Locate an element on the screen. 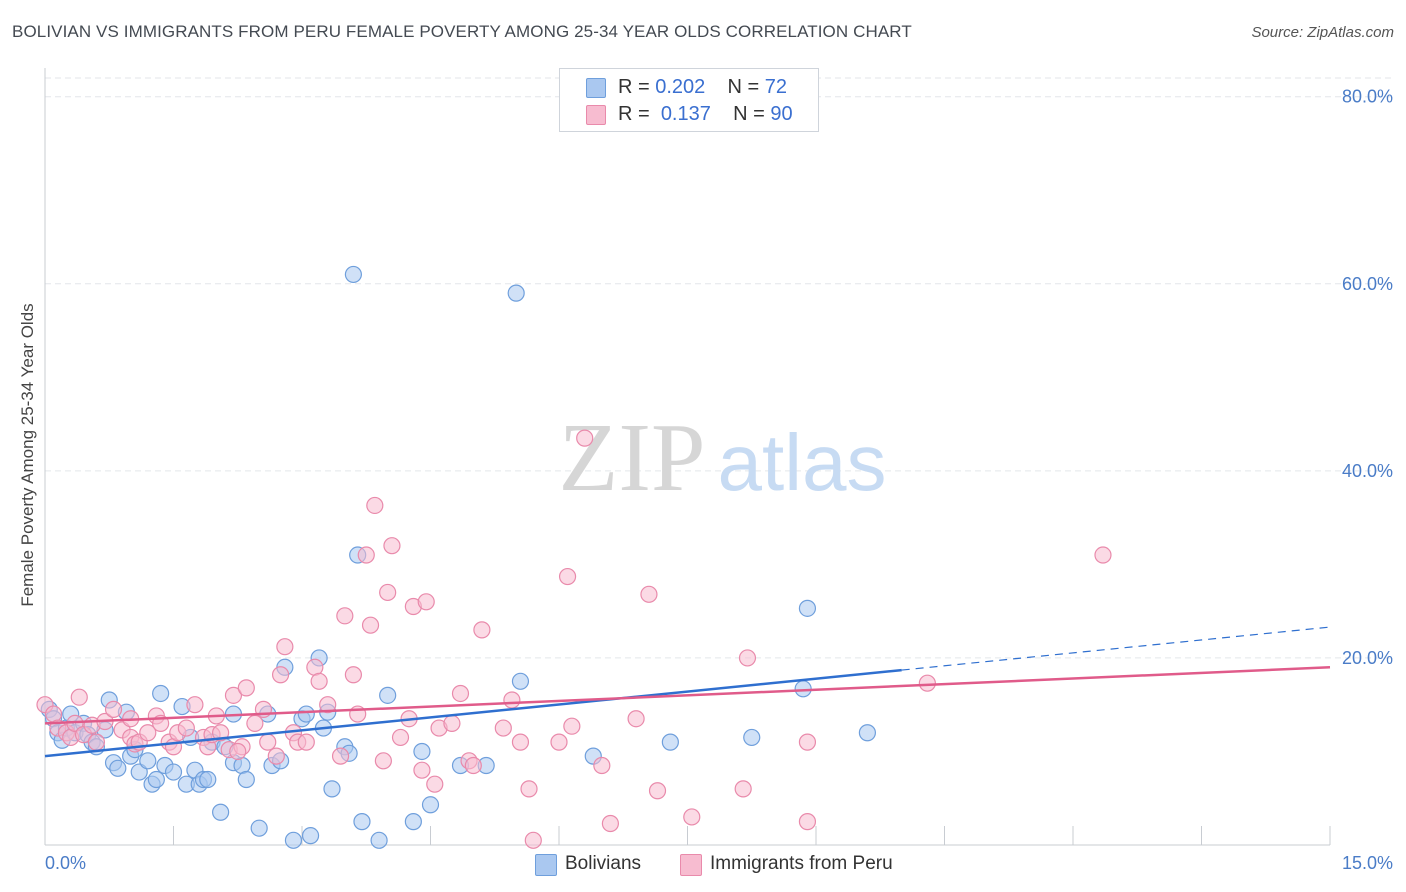  r-value: 0.202 is located at coordinates (680, 87).